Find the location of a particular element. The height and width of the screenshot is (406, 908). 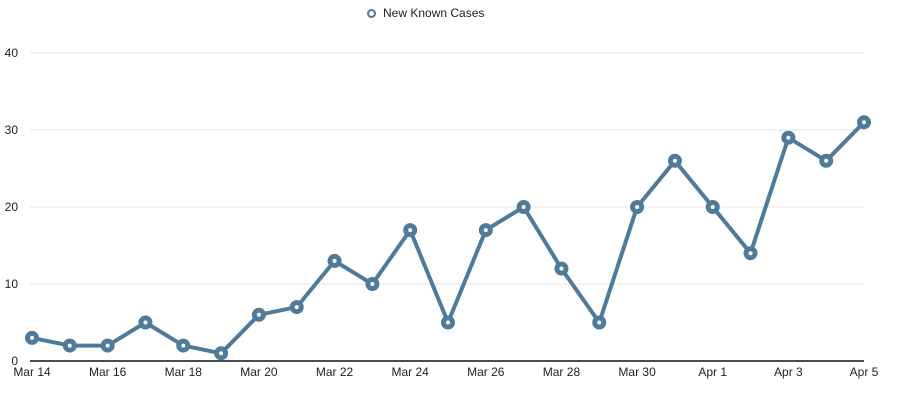

legend: New Known Cases is located at coordinates (425, 13).